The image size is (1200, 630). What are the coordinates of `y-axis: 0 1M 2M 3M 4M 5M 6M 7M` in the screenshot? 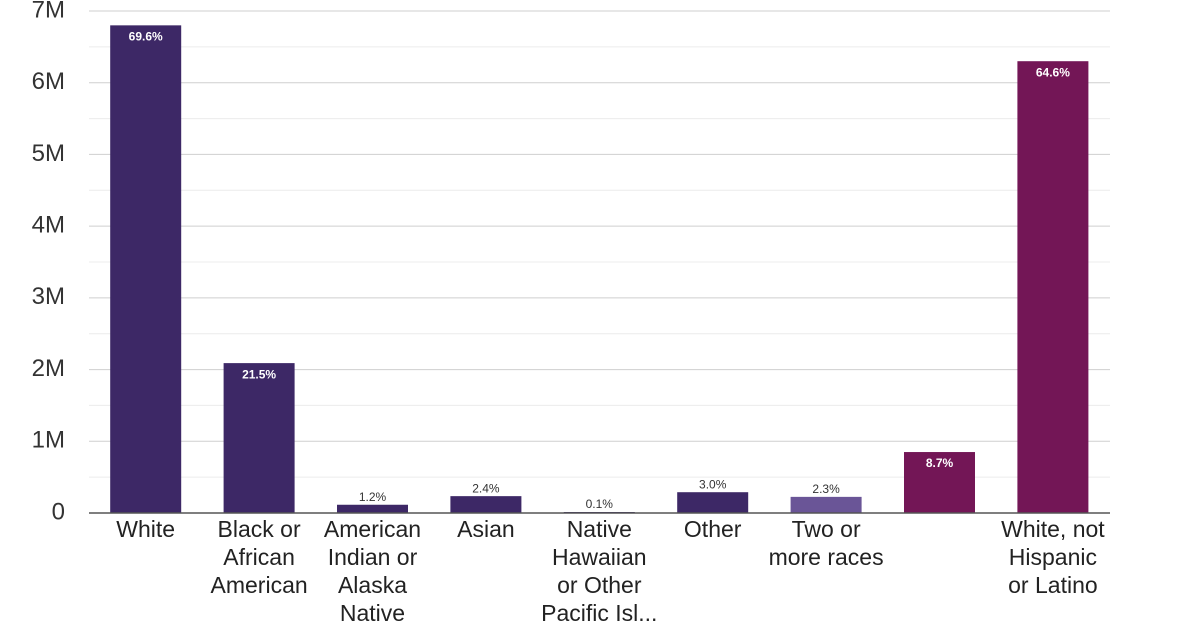 It's located at (48, 262).